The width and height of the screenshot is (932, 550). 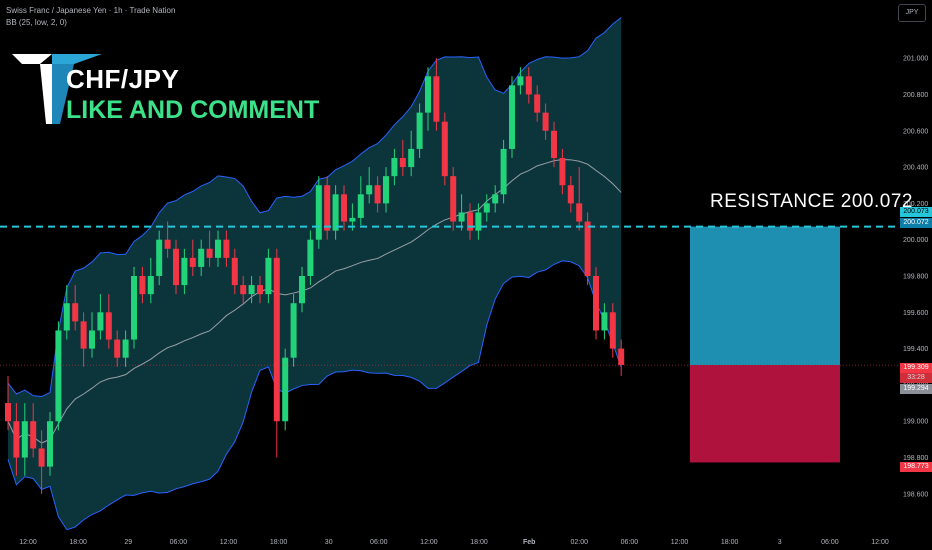 What do you see at coordinates (780, 542) in the screenshot?
I see `time-tick-label: 3` at bounding box center [780, 542].